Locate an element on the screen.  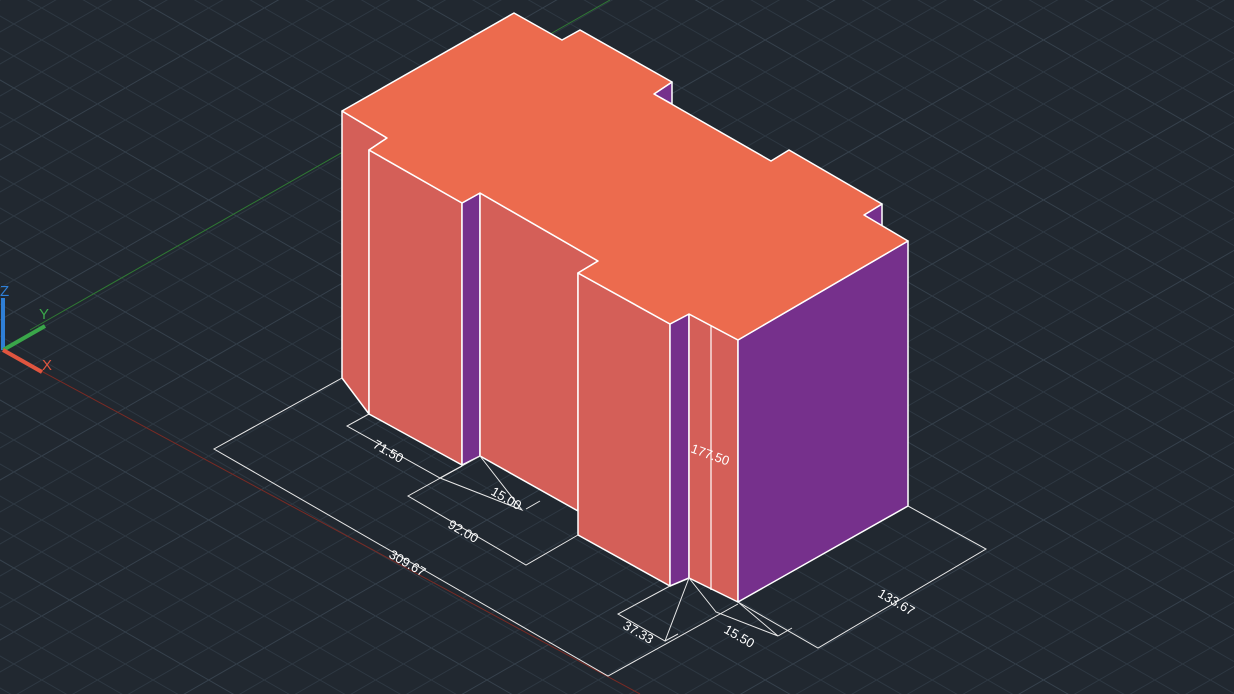
ucs-y-axis is located at coordinates (24, 338).